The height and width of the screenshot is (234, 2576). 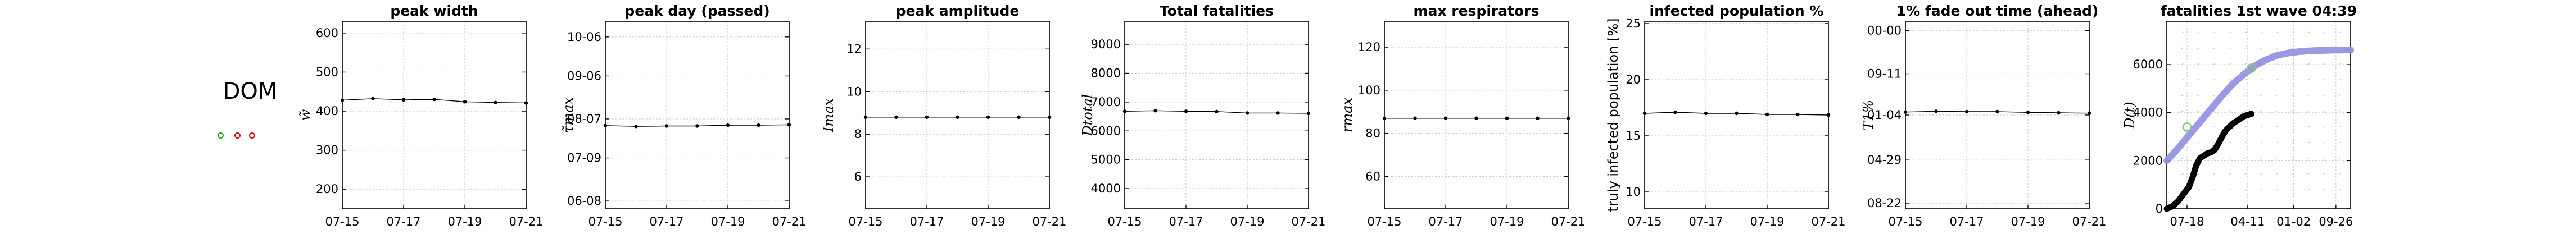 I want to click on chart-7-xtick-label-2: 01-02, so click(x=2293, y=221).